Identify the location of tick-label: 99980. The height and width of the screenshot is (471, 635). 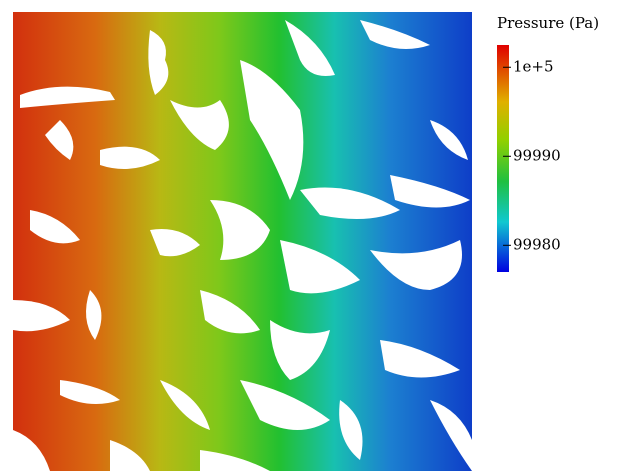
(537, 244).